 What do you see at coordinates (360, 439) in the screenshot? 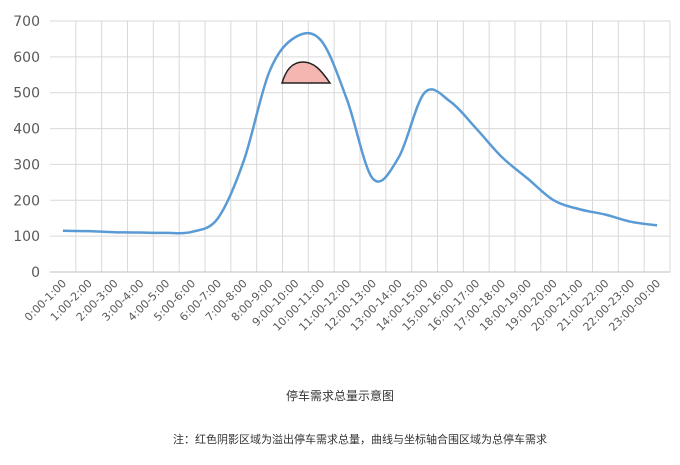
I see `chart-note: 注：红色阴影区域为溢出停车需求总量，曲线与坐标轴合围区域为总停车需求` at bounding box center [360, 439].